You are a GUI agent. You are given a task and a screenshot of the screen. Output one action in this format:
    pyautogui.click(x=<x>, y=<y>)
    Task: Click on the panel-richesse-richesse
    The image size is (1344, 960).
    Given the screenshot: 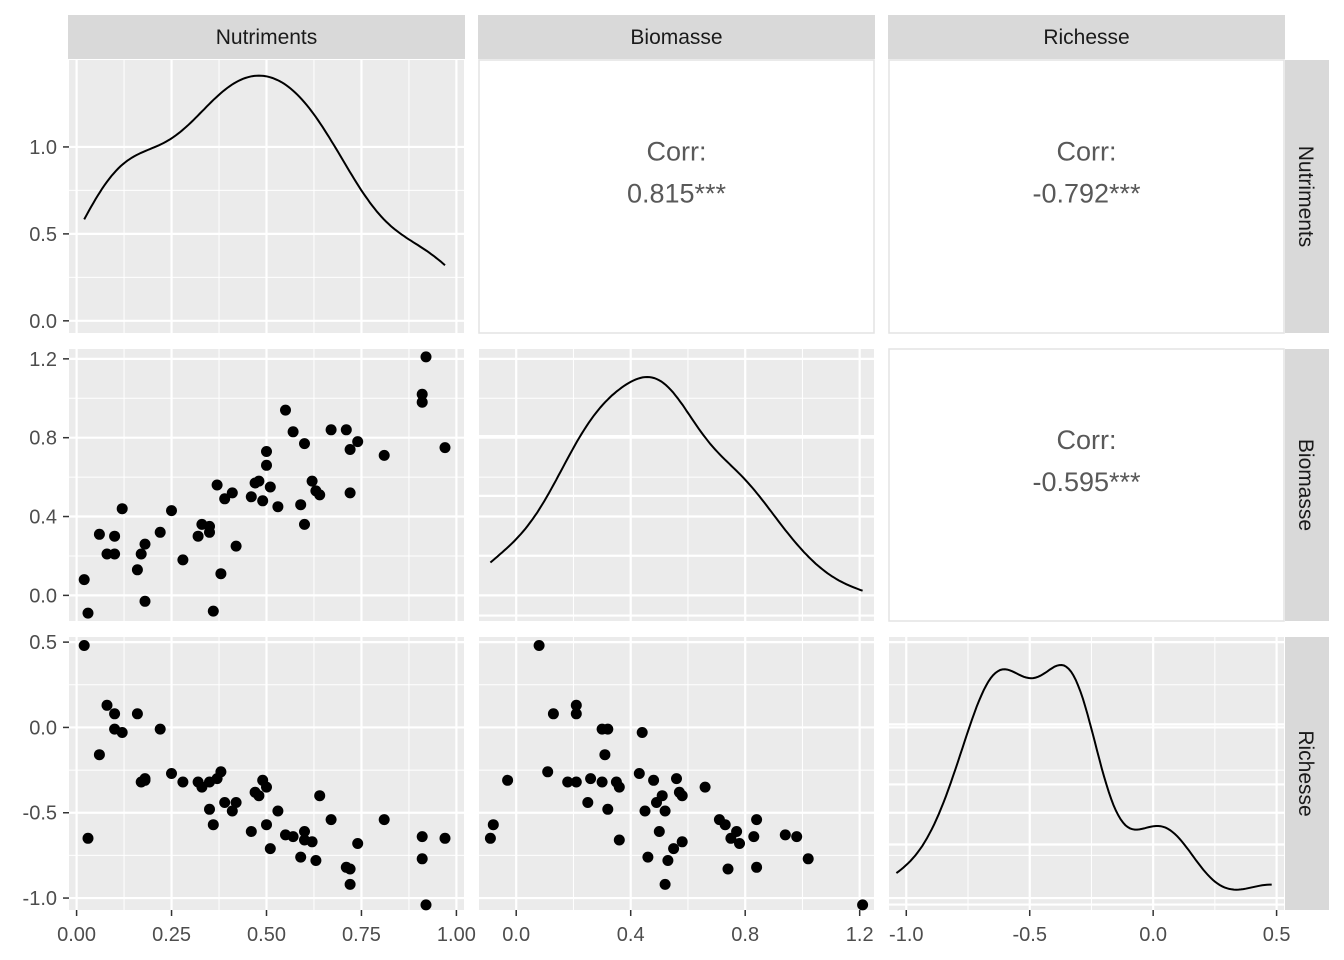 What is the action you would take?
    pyautogui.click(x=1086, y=773)
    